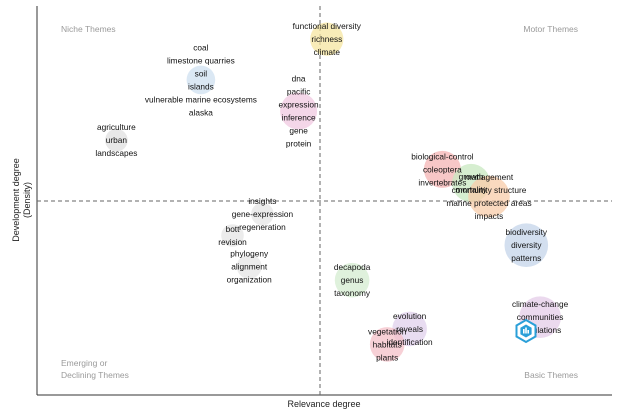  Describe the element at coordinates (489, 177) in the screenshot. I see `cluster-term-label: management` at that location.